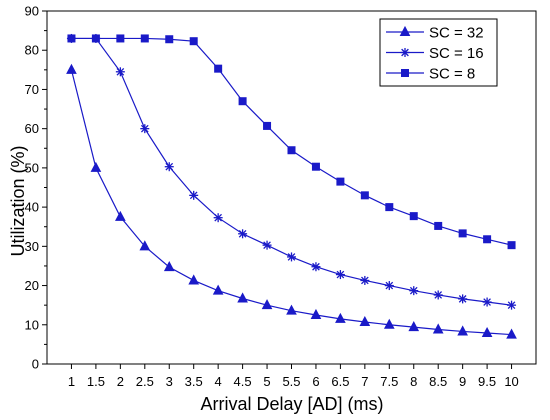 Image resolution: width=550 pixels, height=420 pixels. I want to click on x-tick-label: 1.5, so click(96, 381).